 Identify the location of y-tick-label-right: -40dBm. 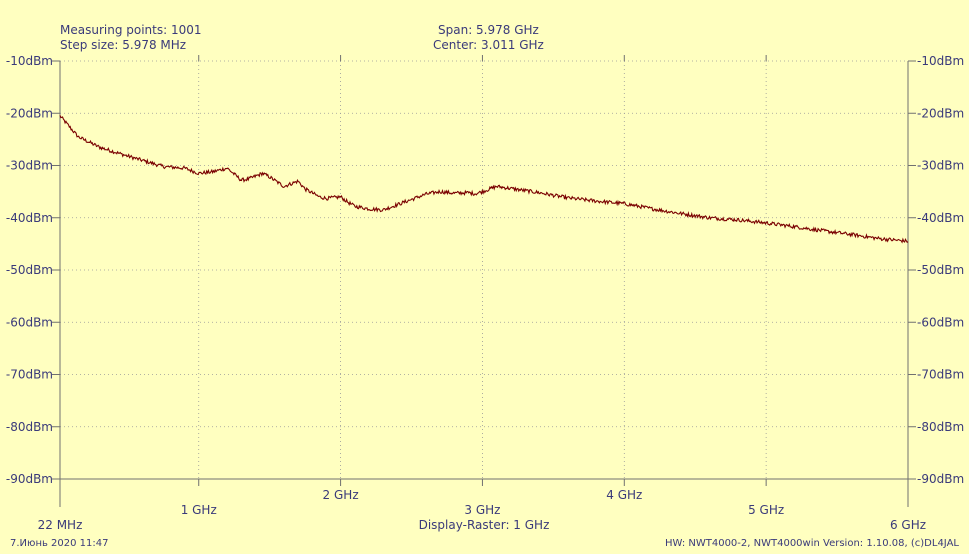
(940, 218).